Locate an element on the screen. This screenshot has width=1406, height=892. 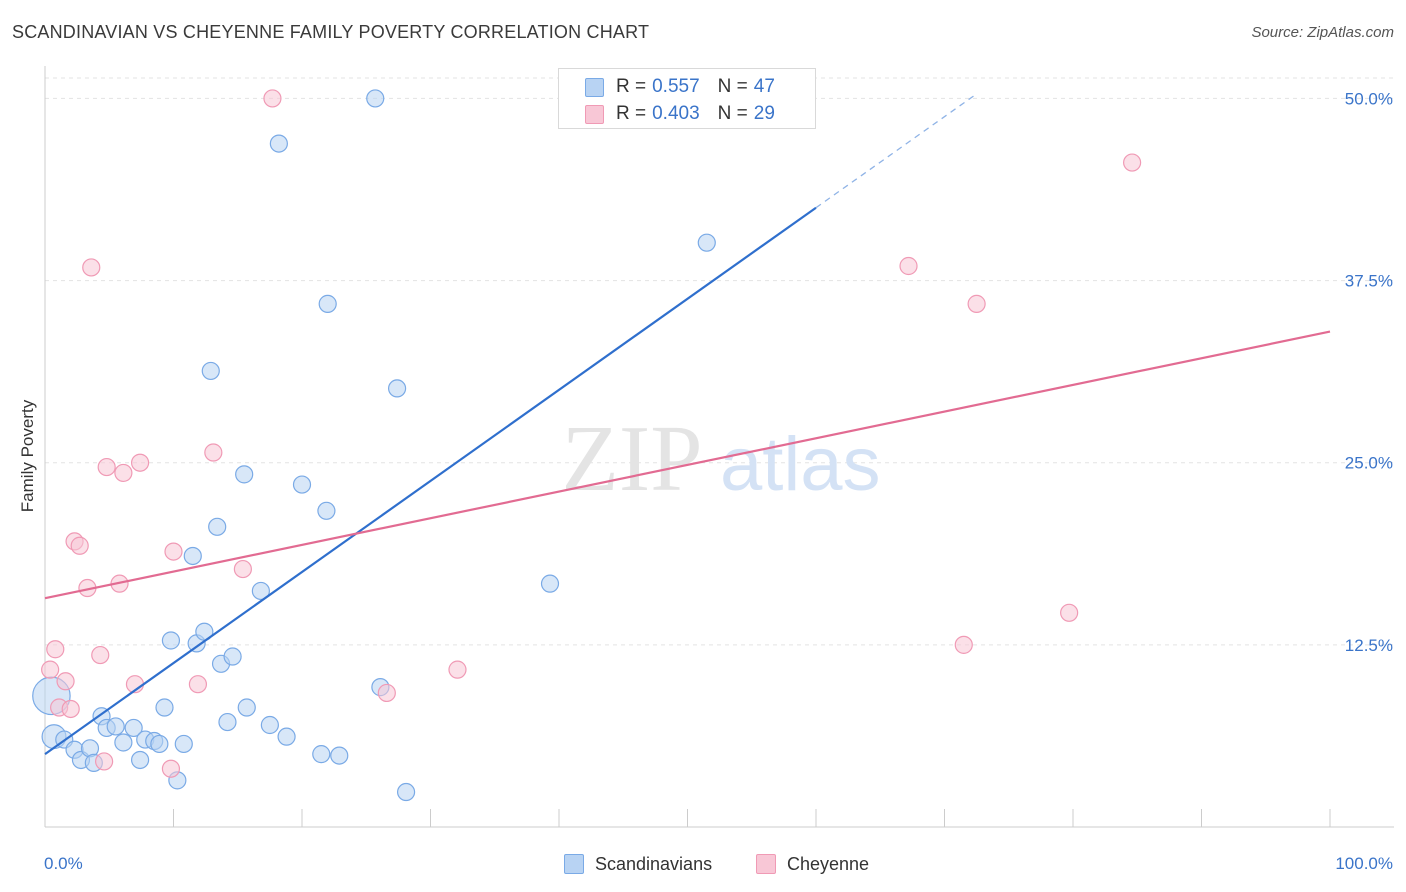
y-tick-label: 50.0% is located at coordinates (1369, 98).